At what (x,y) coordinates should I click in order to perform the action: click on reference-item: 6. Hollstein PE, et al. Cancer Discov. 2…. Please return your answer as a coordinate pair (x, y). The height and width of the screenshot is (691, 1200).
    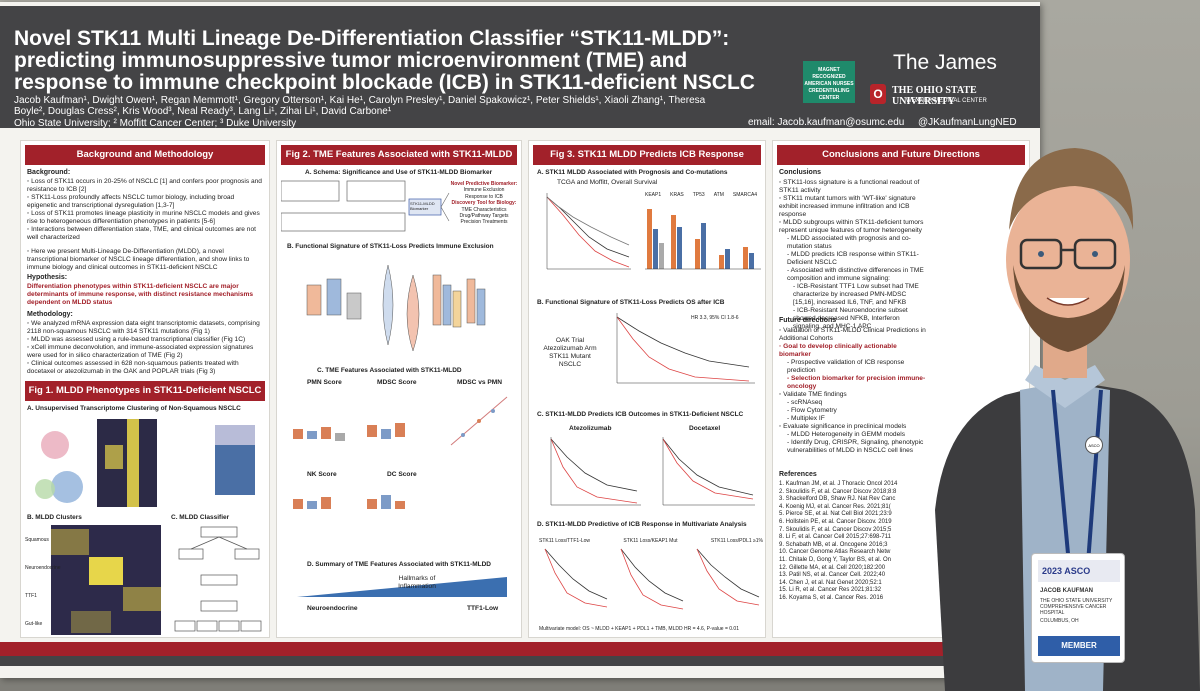
    Looking at the image, I should click on (835, 521).